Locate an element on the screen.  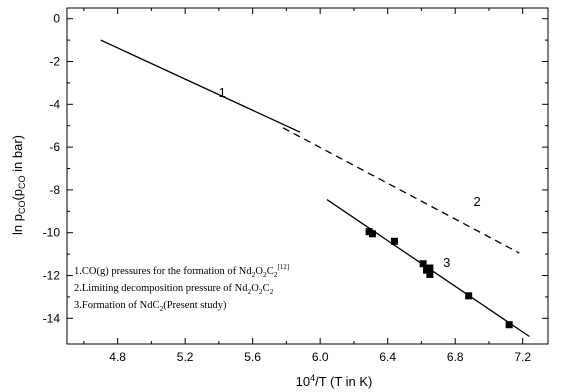
y-tick-label: -14 is located at coordinates (52, 318).